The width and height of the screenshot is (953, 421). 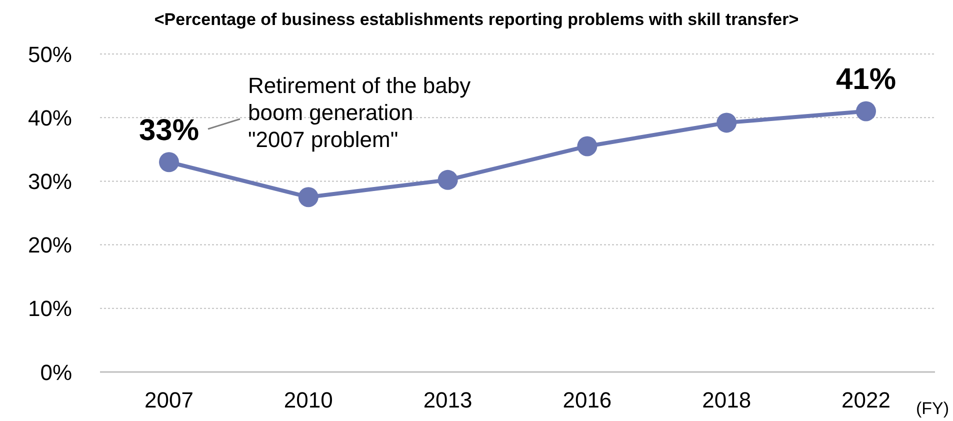 I want to click on x-tick-label: 2022, so click(x=866, y=400).